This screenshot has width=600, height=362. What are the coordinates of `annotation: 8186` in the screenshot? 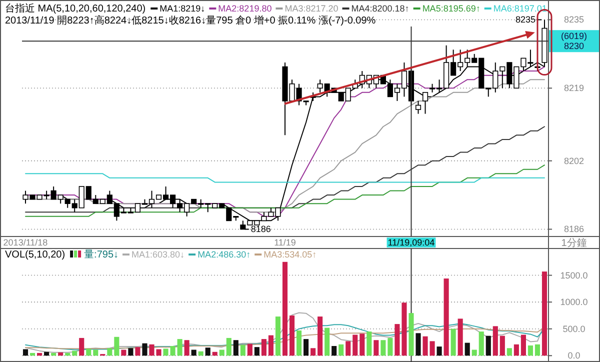 It's located at (260, 229).